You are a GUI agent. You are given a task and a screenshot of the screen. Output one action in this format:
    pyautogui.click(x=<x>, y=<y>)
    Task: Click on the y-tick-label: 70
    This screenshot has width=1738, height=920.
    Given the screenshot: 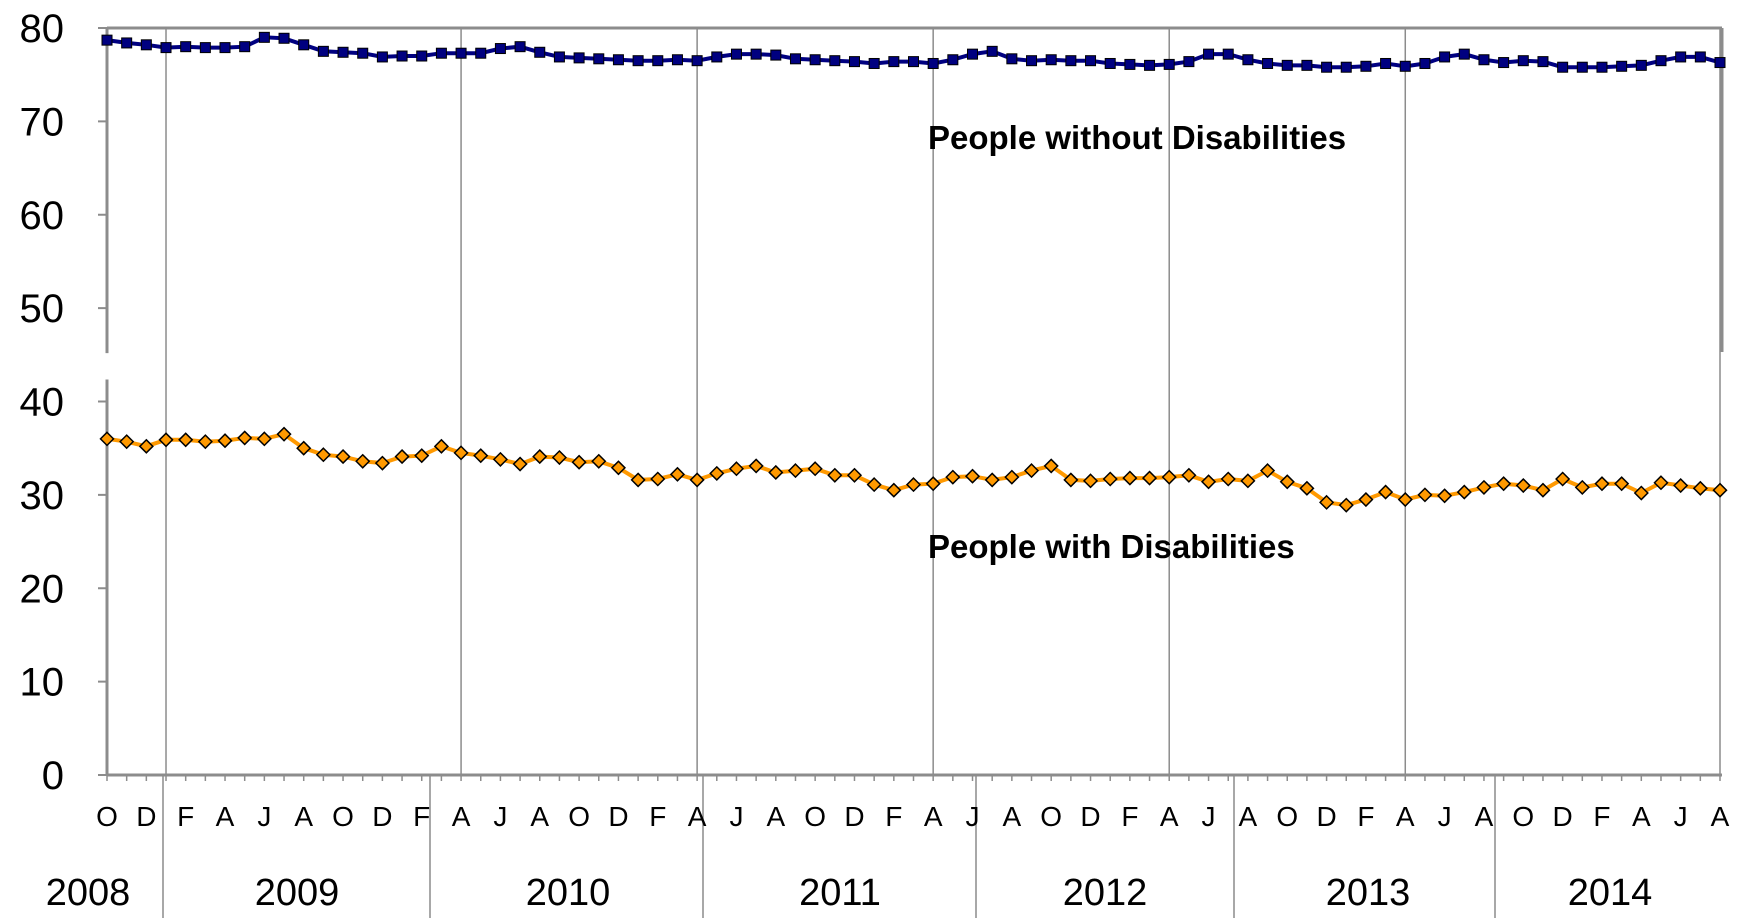 What is the action you would take?
    pyautogui.click(x=42, y=122)
    